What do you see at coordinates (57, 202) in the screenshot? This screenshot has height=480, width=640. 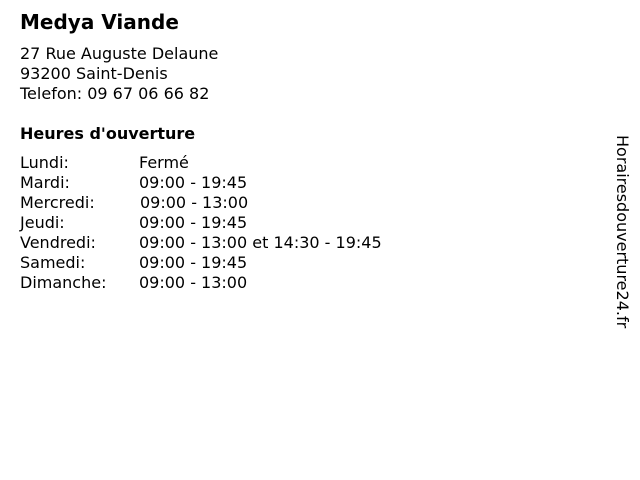 I see `day-label: Mercredi:` at bounding box center [57, 202].